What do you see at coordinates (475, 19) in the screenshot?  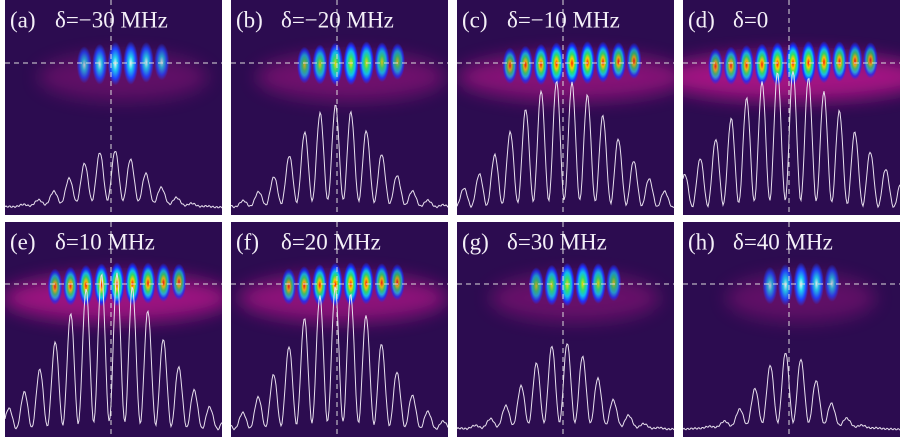 I see `panel-label: (c)` at bounding box center [475, 19].